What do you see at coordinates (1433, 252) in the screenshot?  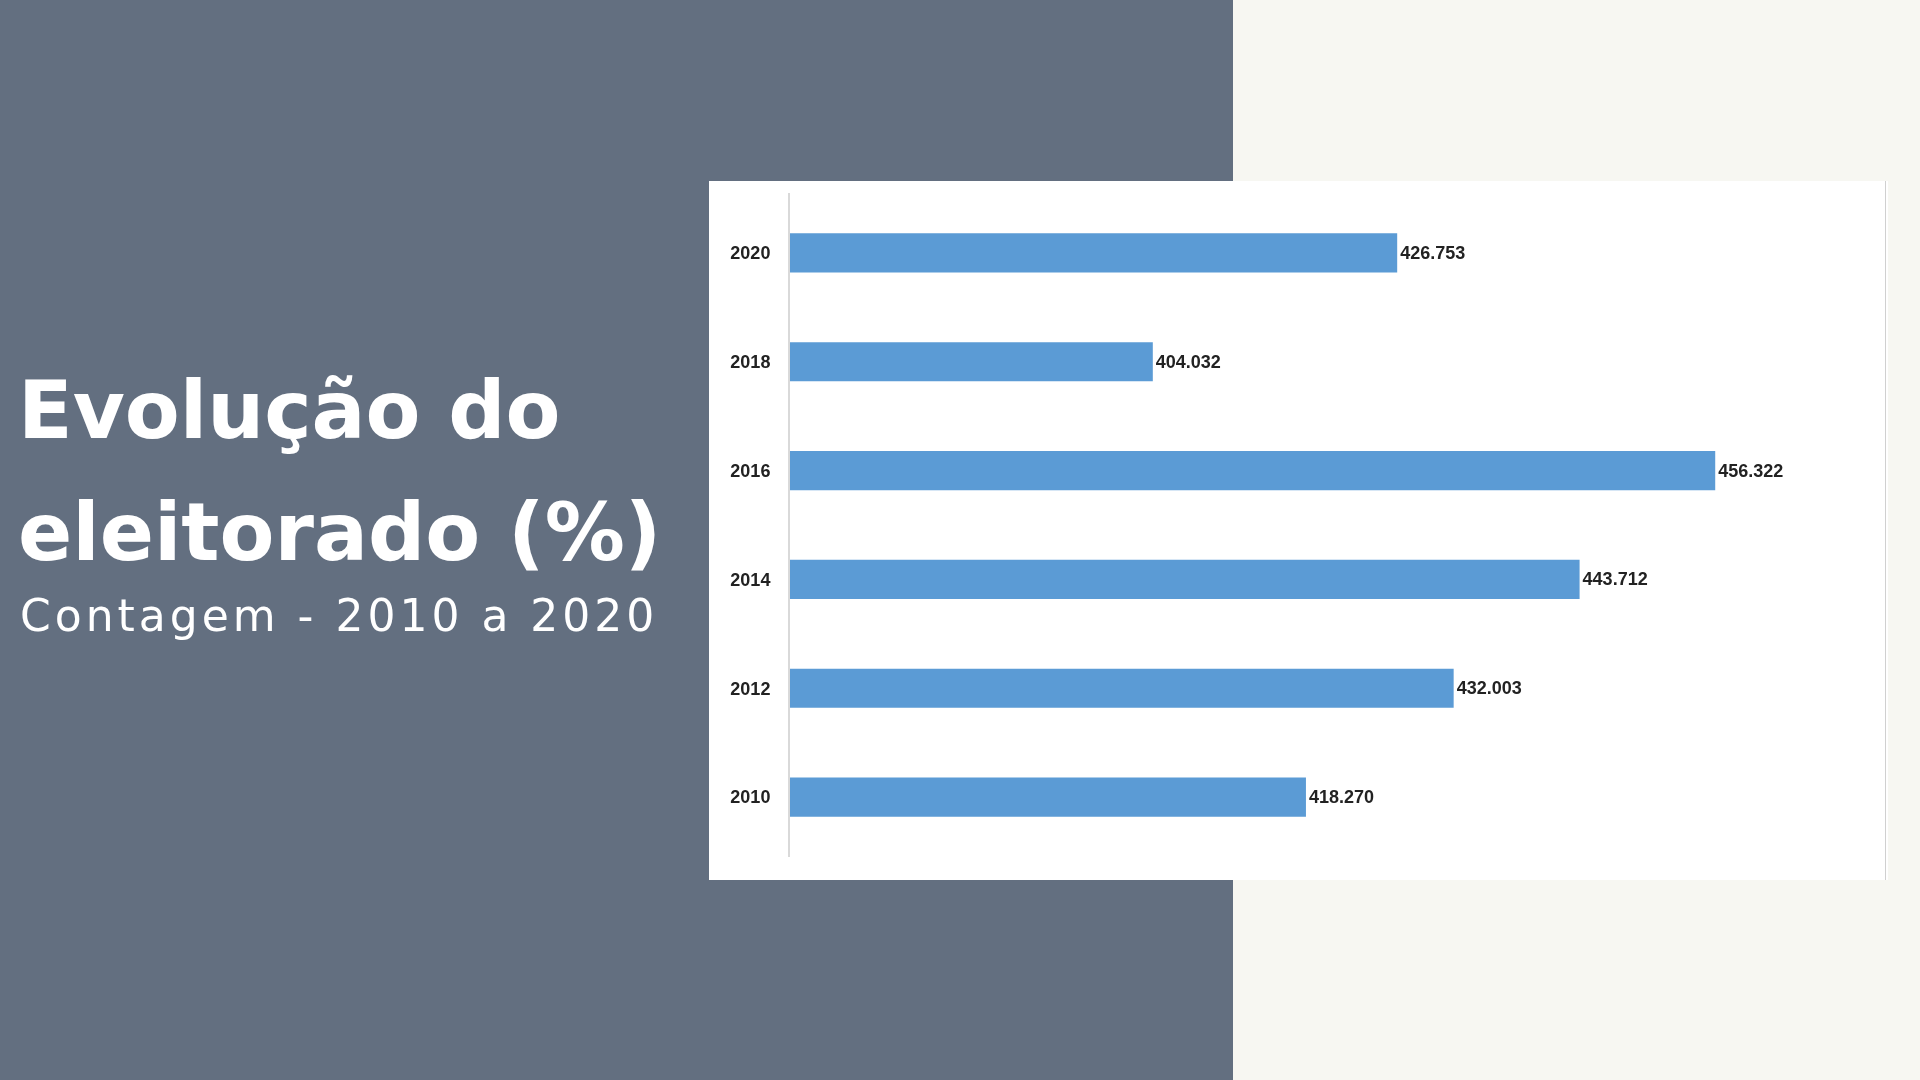 I see `data-label: 426.753` at bounding box center [1433, 252].